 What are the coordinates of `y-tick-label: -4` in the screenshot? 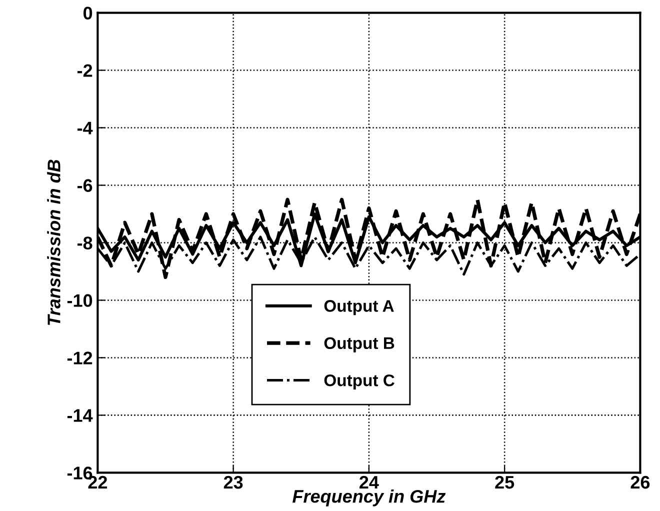 It's located at (85, 128).